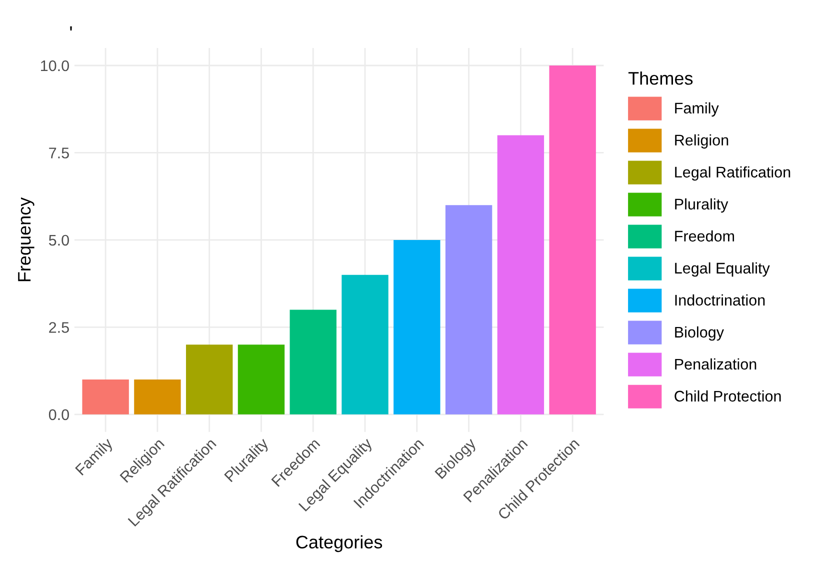 The height and width of the screenshot is (586, 827). I want to click on y-tick-label: 7.5, so click(59, 153).